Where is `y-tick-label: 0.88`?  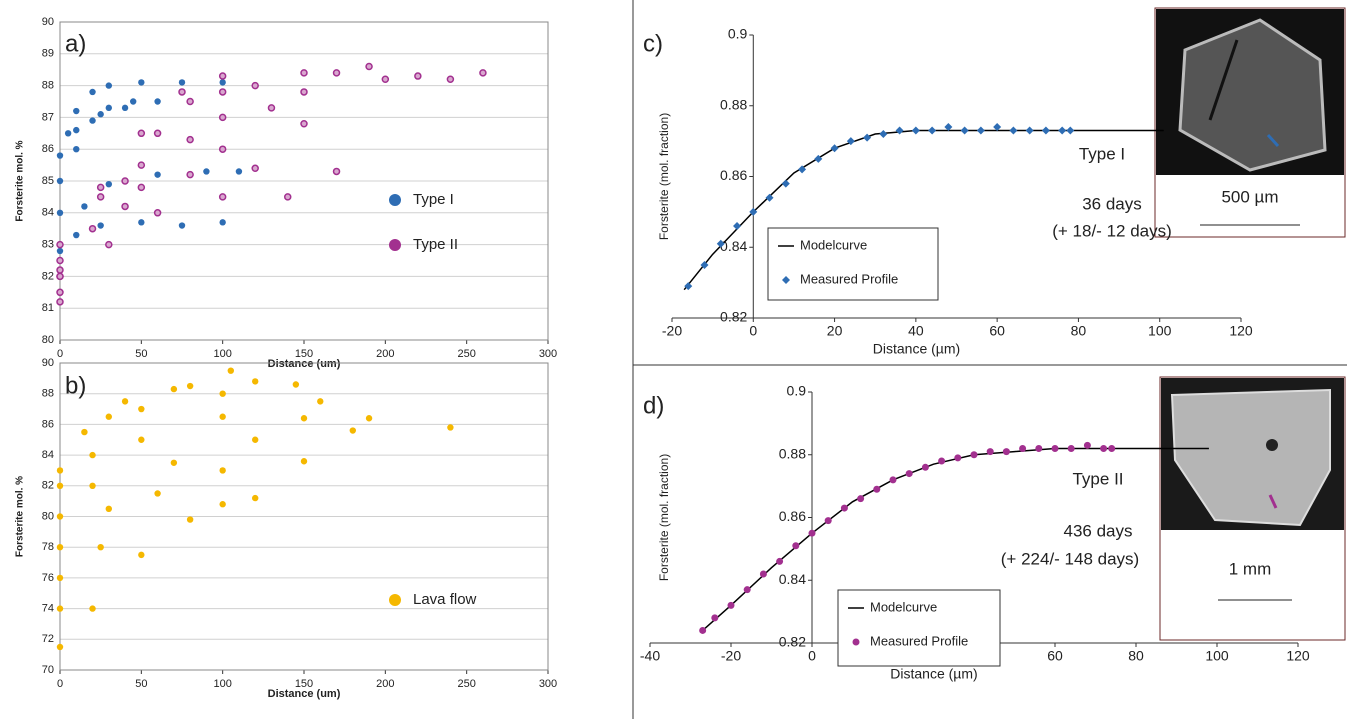 y-tick-label: 0.88 is located at coordinates (792, 453).